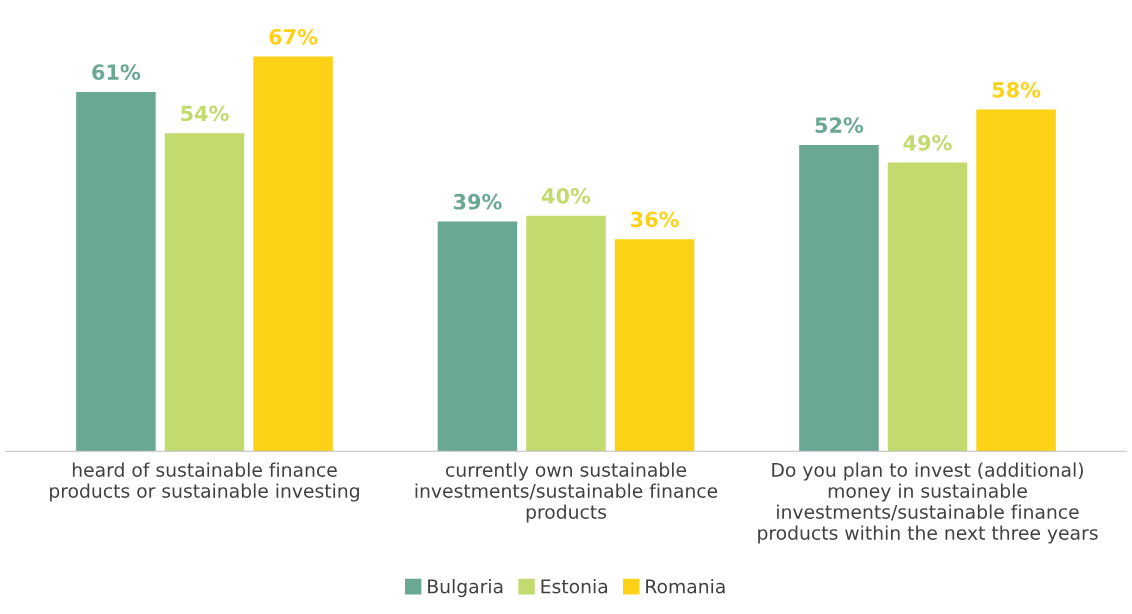  Describe the element at coordinates (465, 588) in the screenshot. I see `legend-label: Bulgaria` at that location.